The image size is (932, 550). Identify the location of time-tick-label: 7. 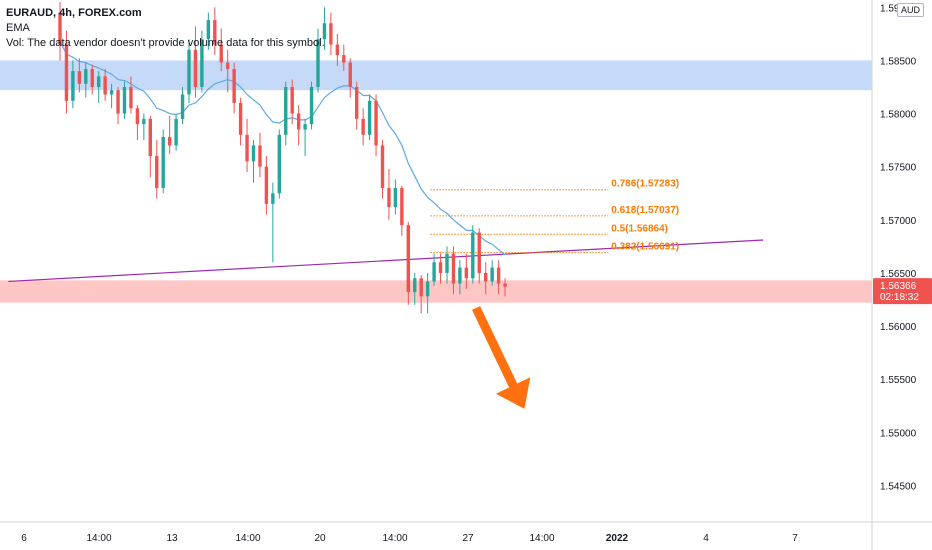
(795, 538).